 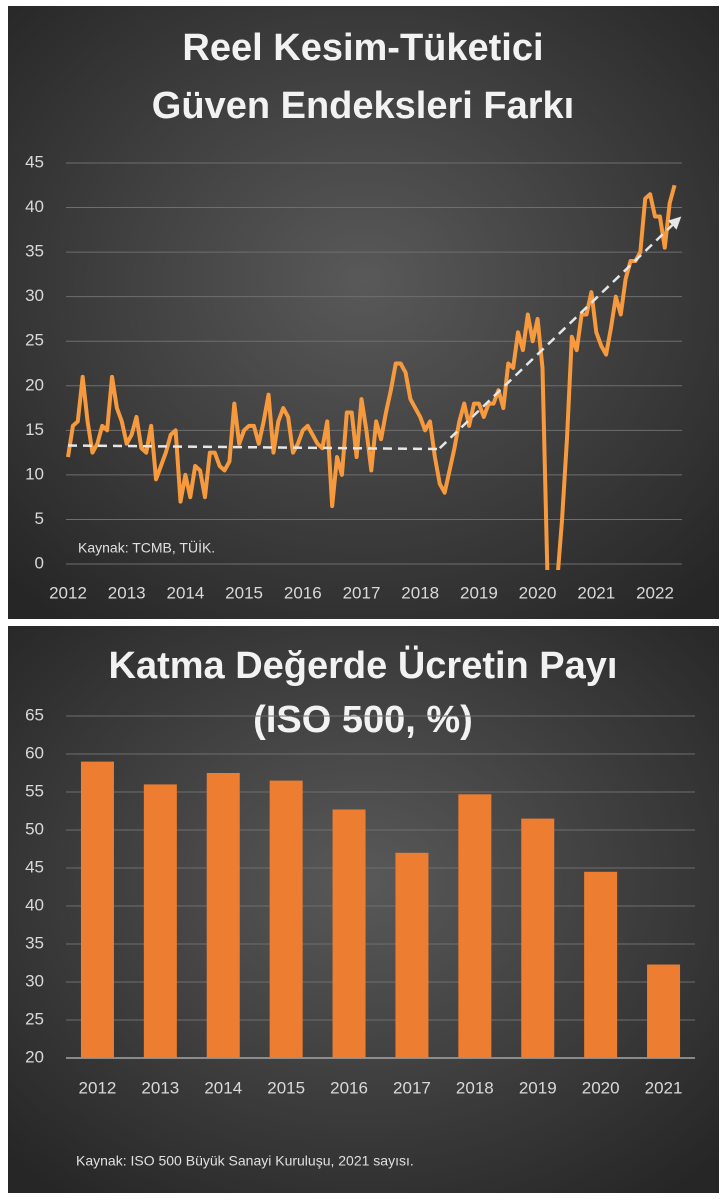 What do you see at coordinates (39, 562) in the screenshot?
I see `y-tick-label: 0` at bounding box center [39, 562].